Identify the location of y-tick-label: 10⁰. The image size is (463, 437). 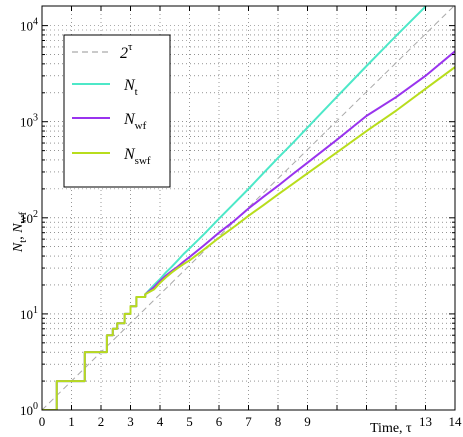
(29, 409).